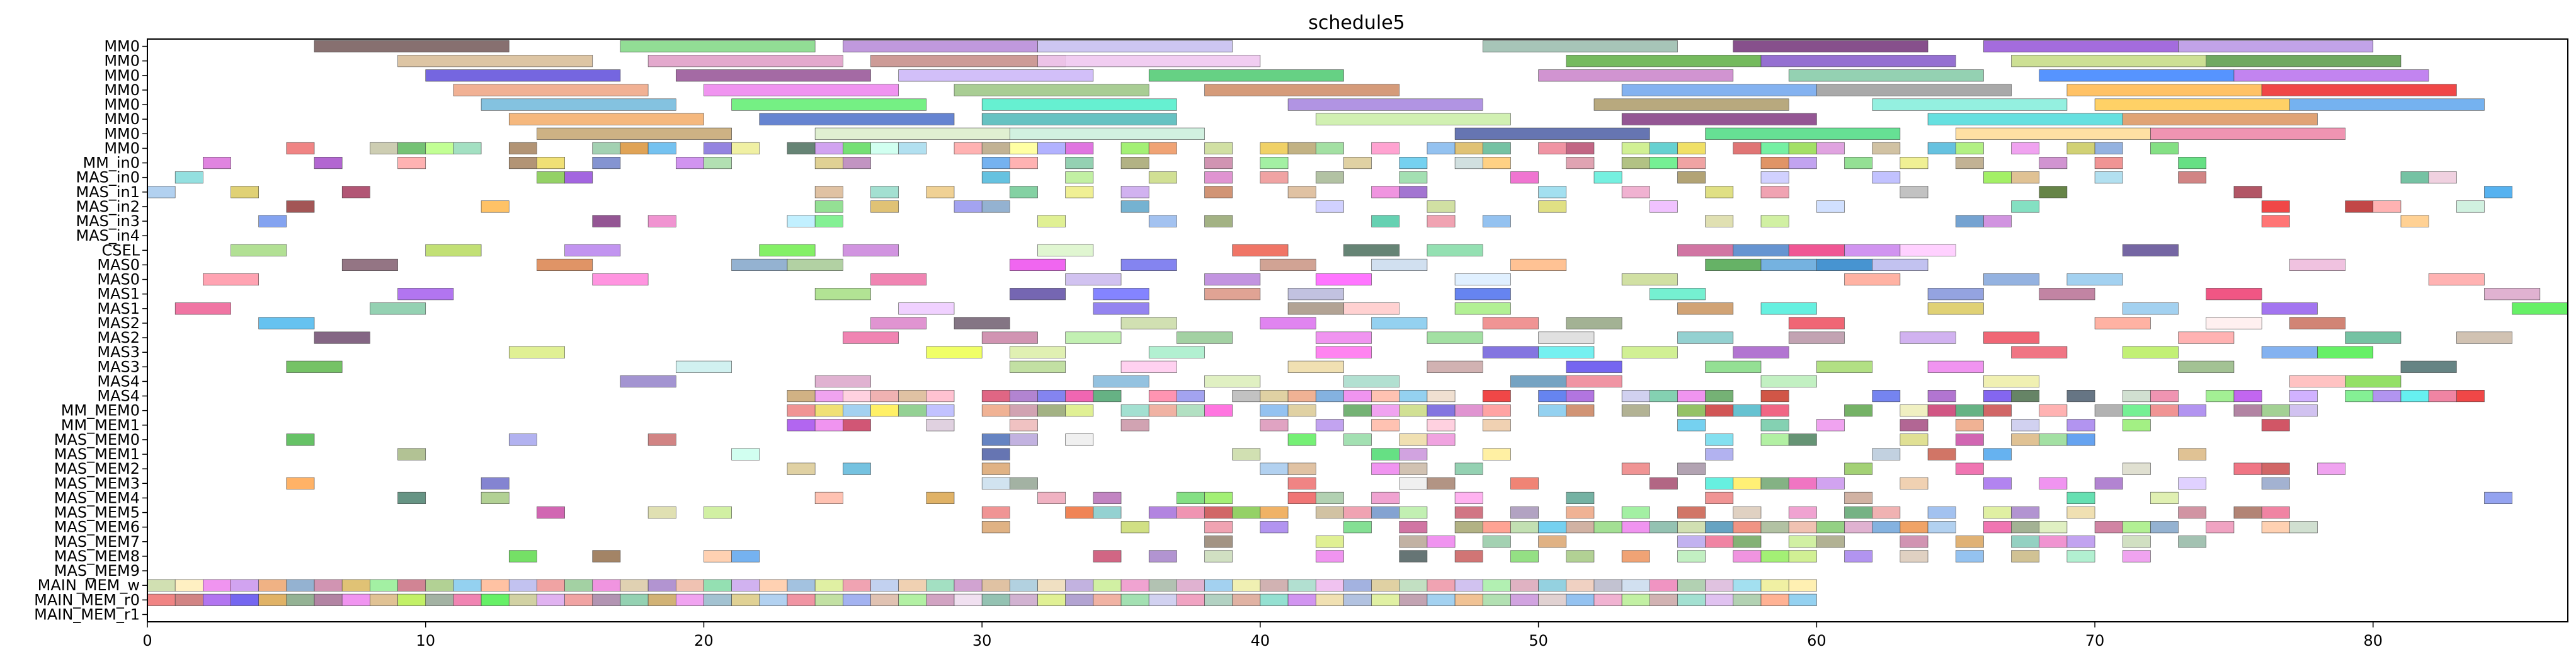 Image resolution: width=2576 pixels, height=664 pixels. Describe the element at coordinates (87, 600) in the screenshot. I see `y-tick-label: MAIN_MEM_r0` at that location.